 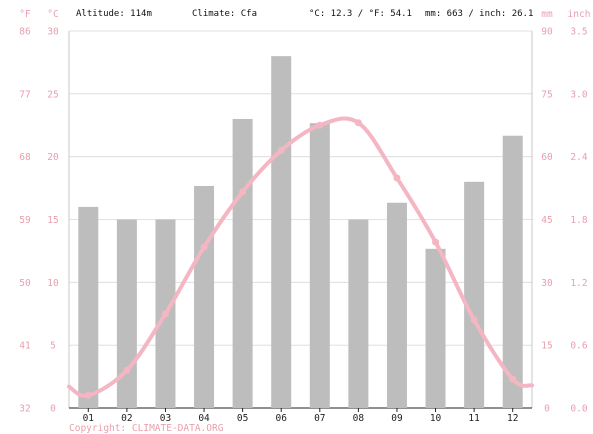 What do you see at coordinates (224, 14) in the screenshot?
I see `climate-label: Climate: Cfa` at bounding box center [224, 14].